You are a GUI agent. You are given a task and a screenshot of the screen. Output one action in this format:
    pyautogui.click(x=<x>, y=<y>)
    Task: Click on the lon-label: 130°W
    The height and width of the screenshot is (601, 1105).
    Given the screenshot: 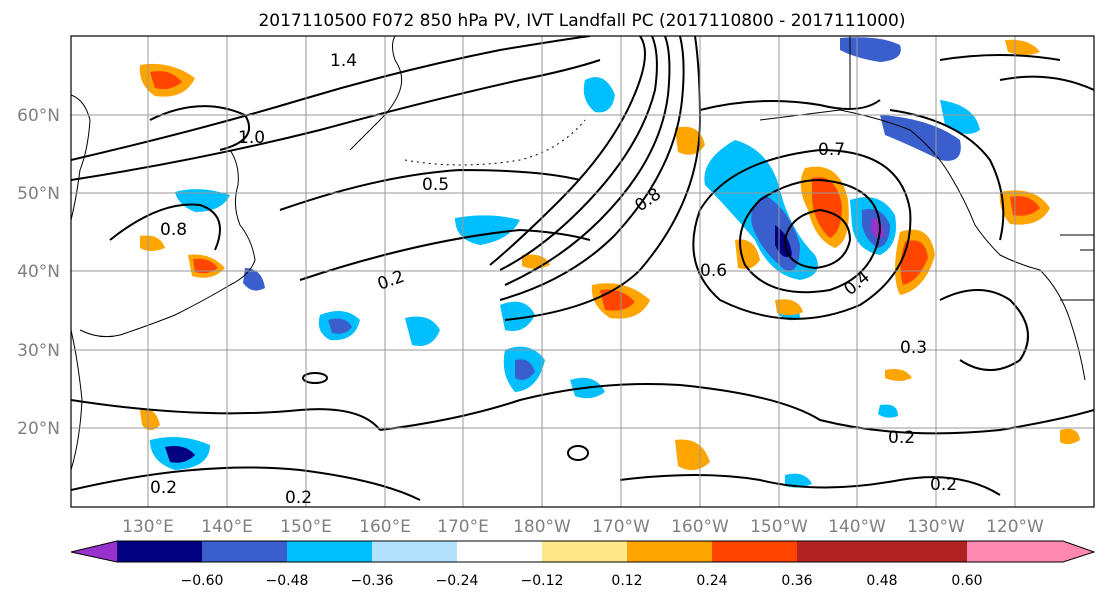 What is the action you would take?
    pyautogui.click(x=936, y=527)
    